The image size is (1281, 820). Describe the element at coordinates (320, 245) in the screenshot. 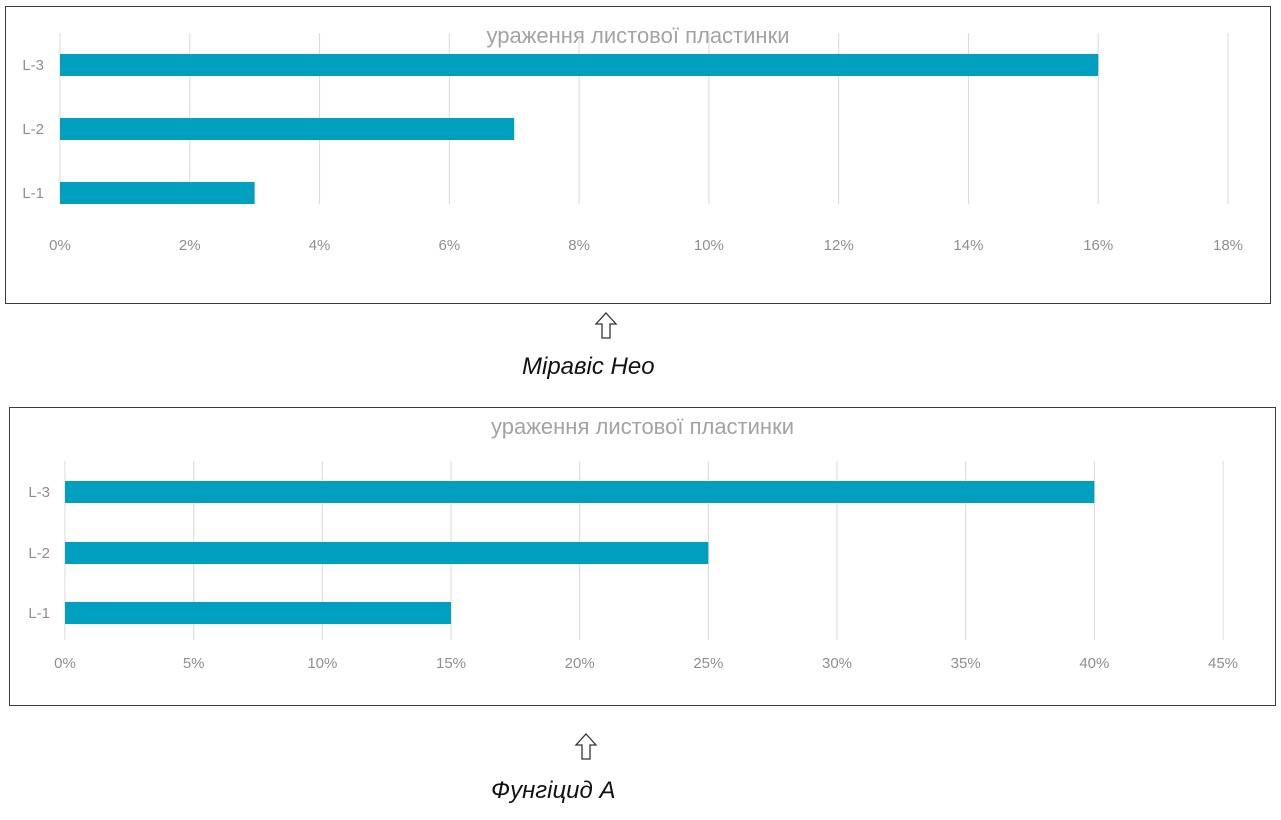

I see `x-tick-label: 4%` at that location.